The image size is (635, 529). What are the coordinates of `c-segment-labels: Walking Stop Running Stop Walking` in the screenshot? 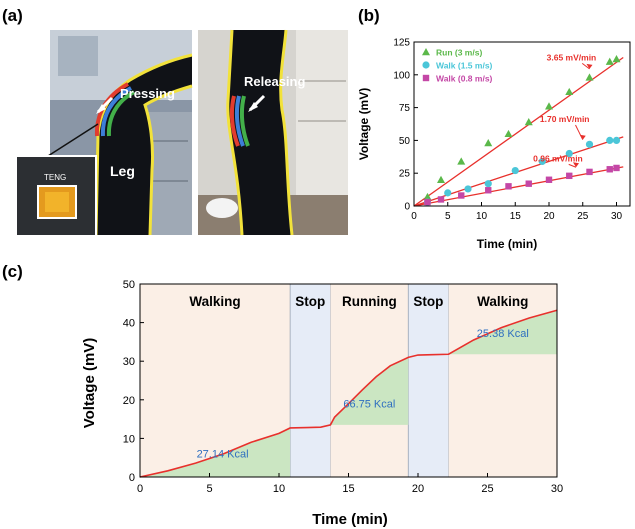 It's located at (358, 301).